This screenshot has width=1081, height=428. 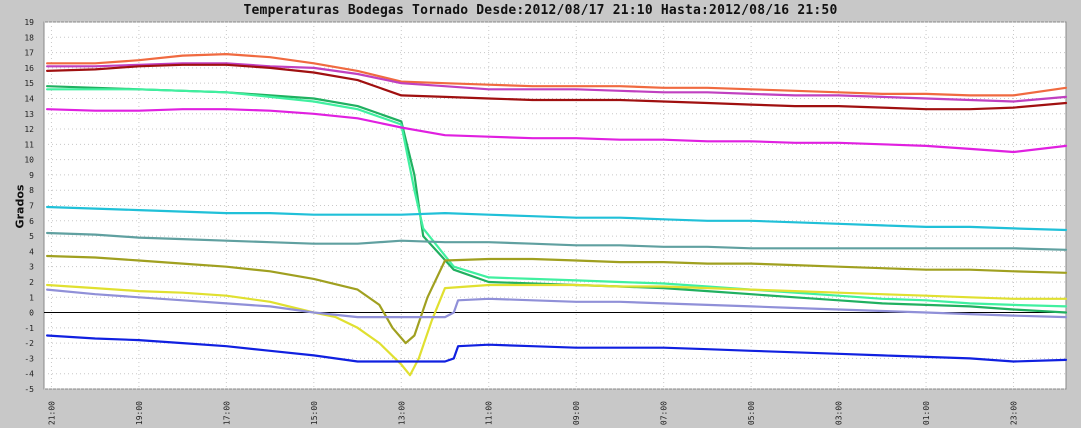 I want to click on x-tick-label: 09:00, so click(x=576, y=413).